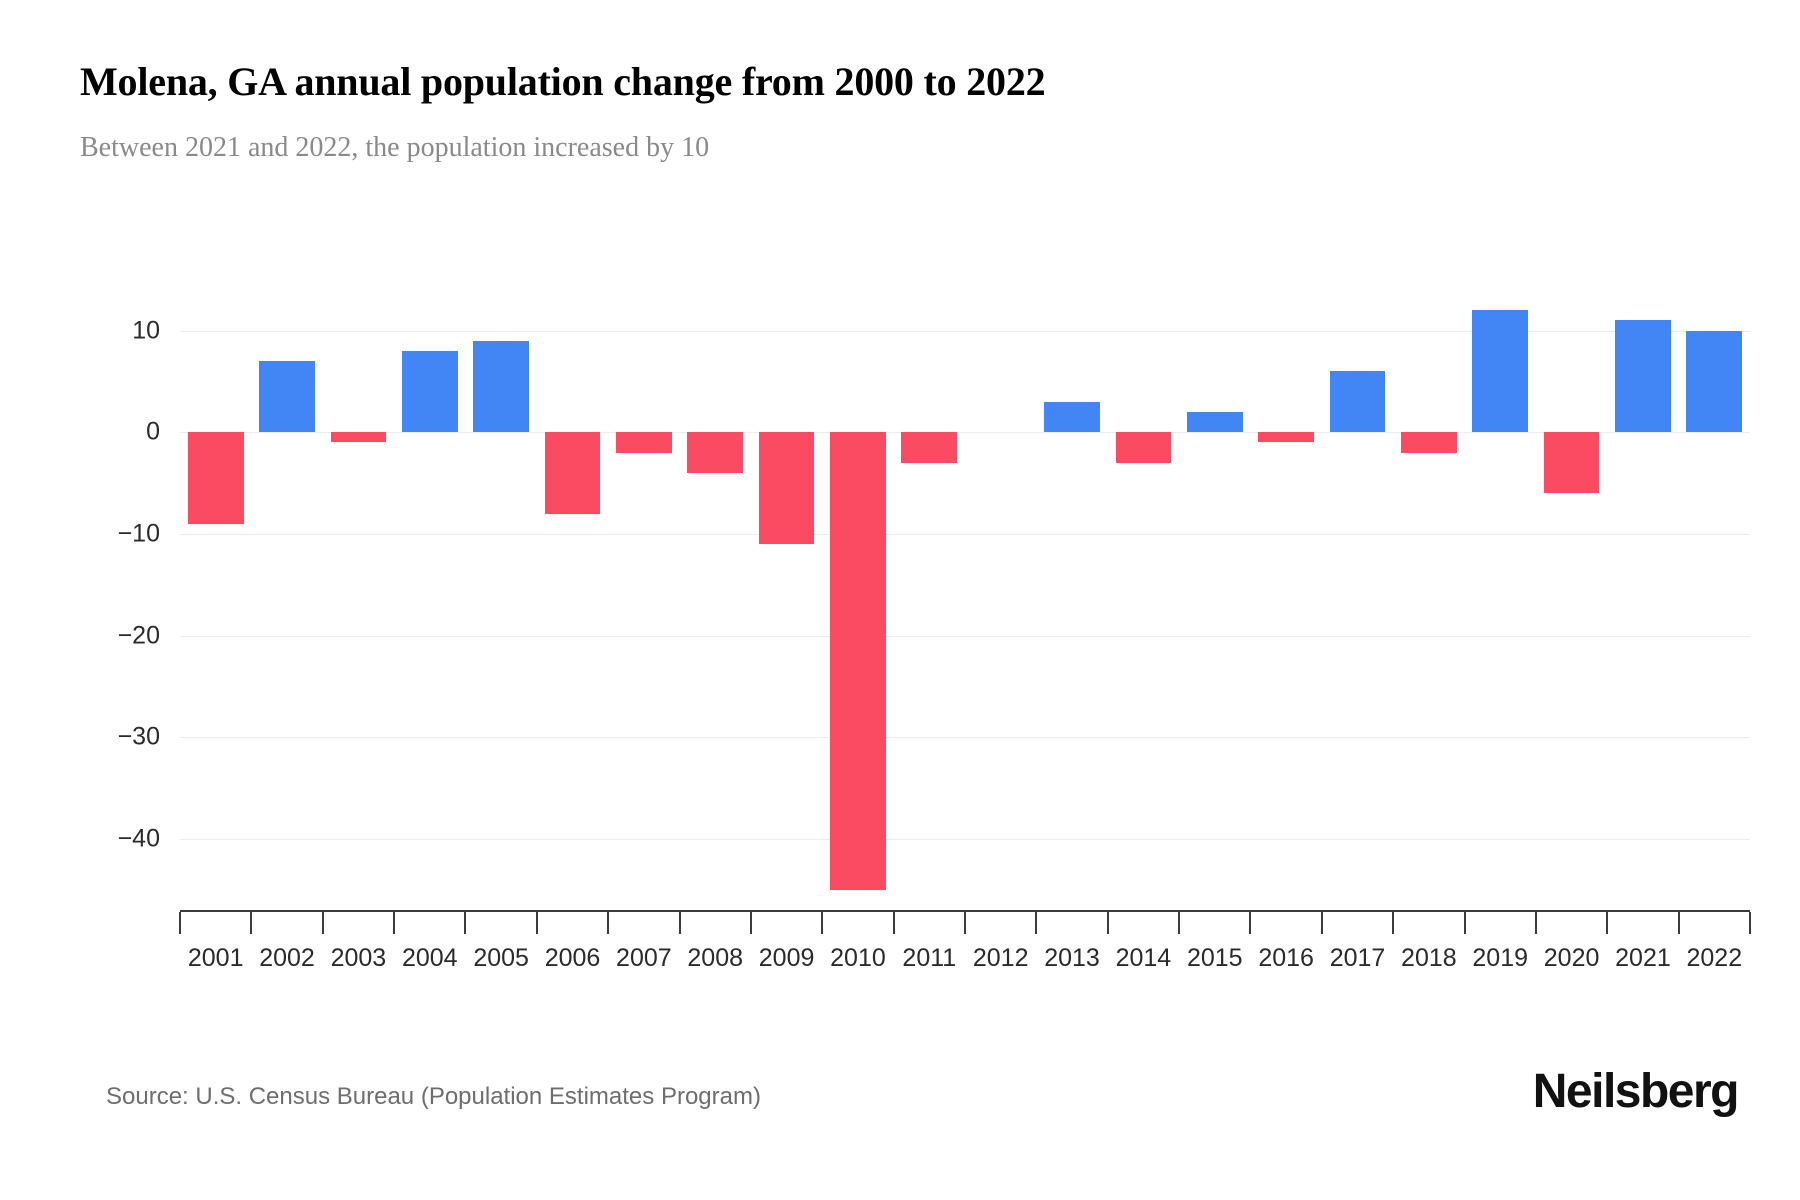  What do you see at coordinates (858, 958) in the screenshot?
I see `x-axis-tick-label: 2010` at bounding box center [858, 958].